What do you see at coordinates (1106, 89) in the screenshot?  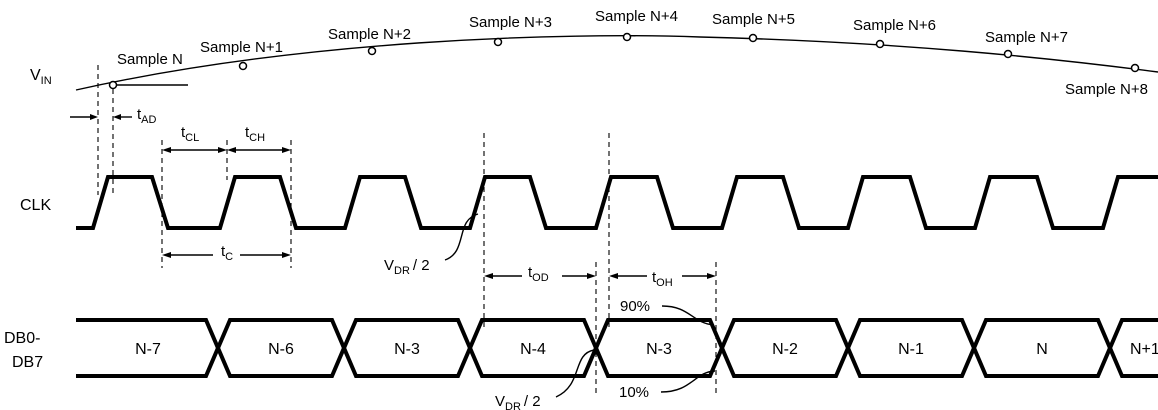 I see `sample-label-n8: Sample N+8` at bounding box center [1106, 89].